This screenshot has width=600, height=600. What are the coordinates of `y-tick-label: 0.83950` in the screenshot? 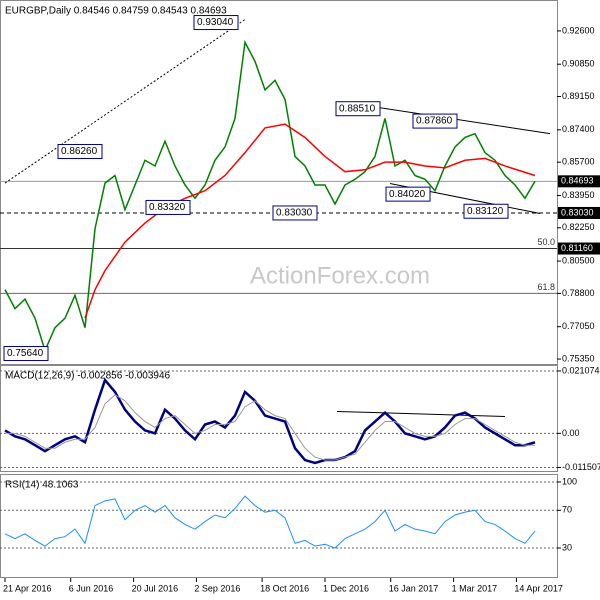 It's located at (578, 195).